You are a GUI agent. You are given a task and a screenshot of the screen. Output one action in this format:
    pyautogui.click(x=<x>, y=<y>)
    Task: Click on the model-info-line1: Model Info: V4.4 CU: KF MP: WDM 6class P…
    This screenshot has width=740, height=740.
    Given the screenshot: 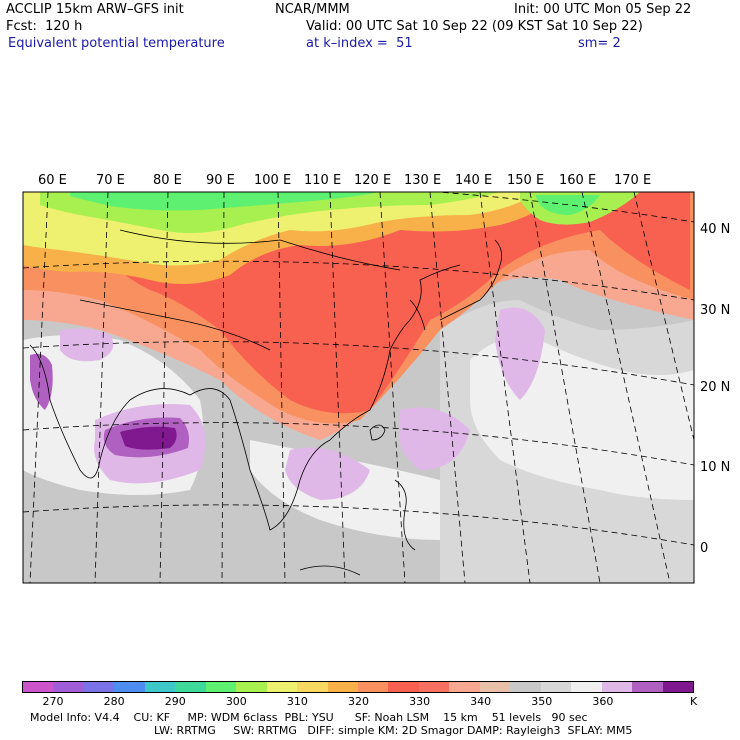 What is the action you would take?
    pyautogui.click(x=309, y=717)
    